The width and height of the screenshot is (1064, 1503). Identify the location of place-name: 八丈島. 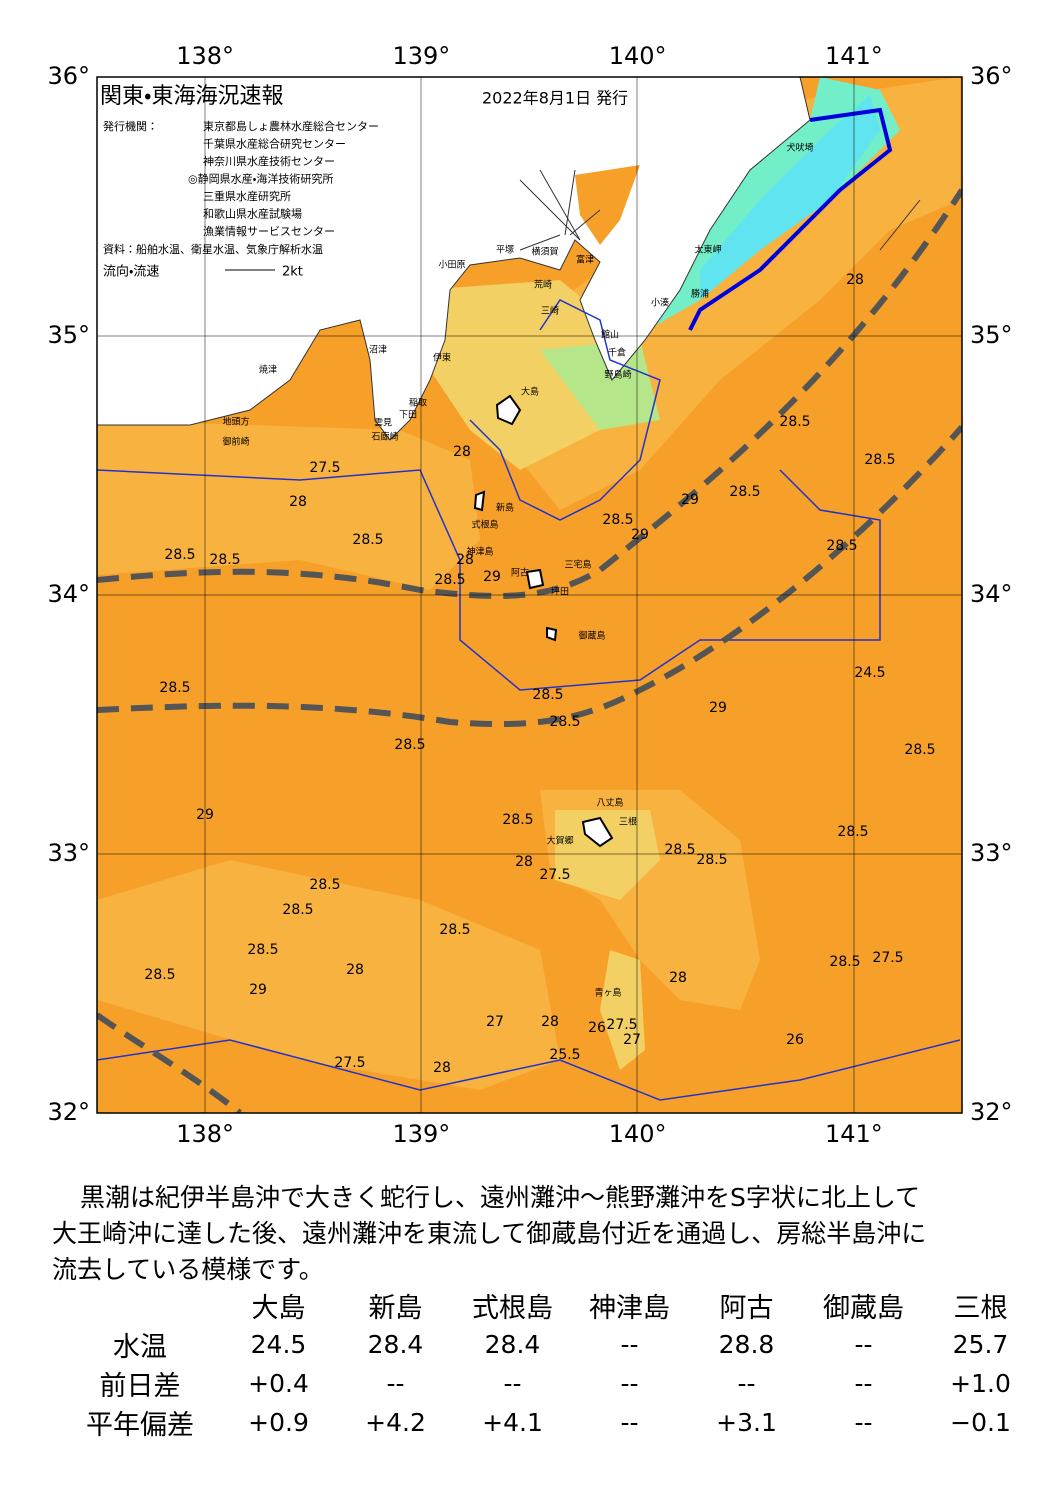
(609, 803).